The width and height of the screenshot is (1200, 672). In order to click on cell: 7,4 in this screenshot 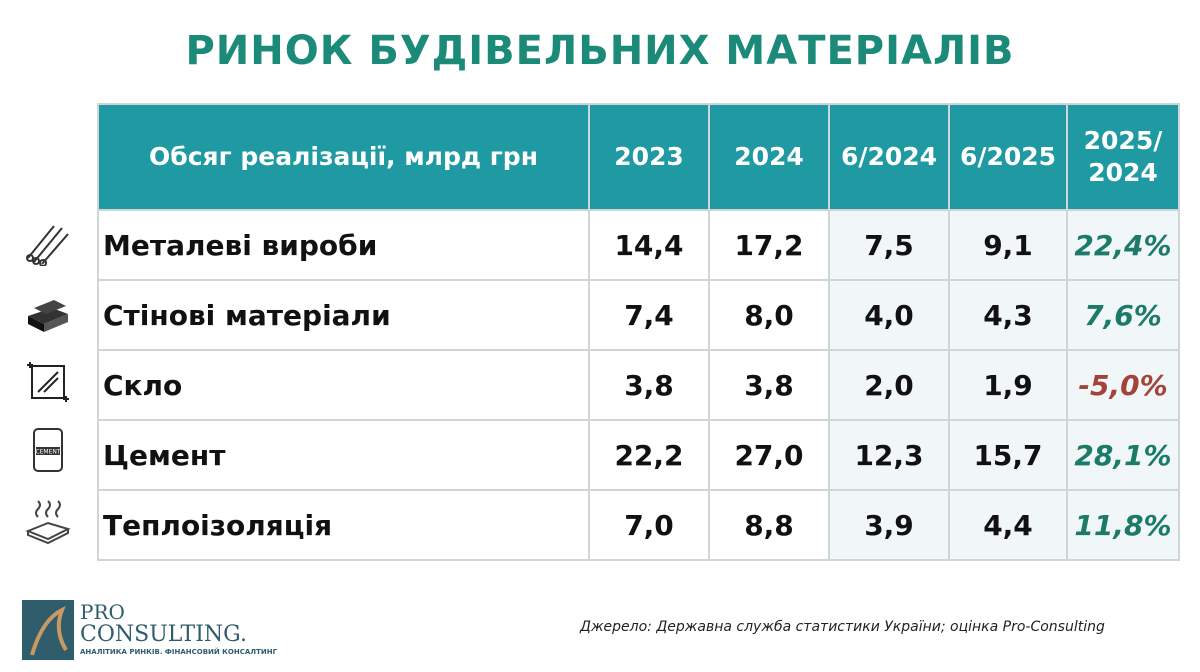, I will do `click(649, 315)`.